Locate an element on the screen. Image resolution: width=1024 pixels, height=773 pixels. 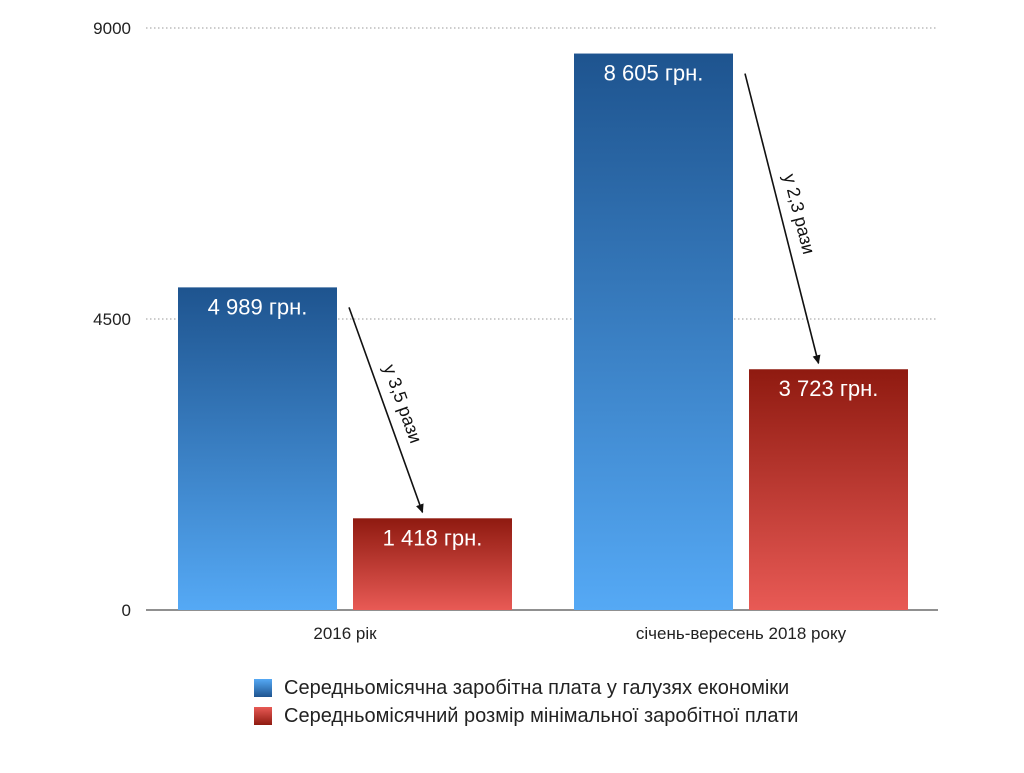
data-label: 8 605 грн. is located at coordinates (654, 73).